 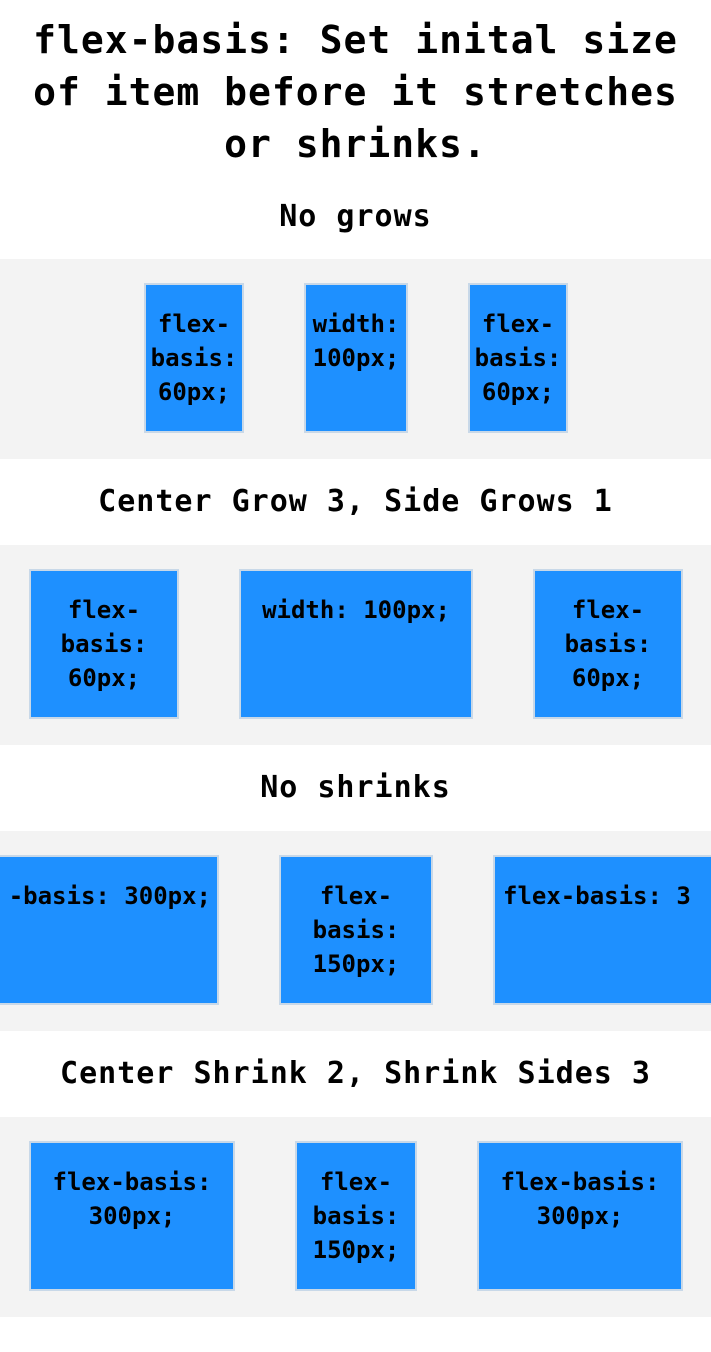 What do you see at coordinates (356, 324) in the screenshot?
I see `flex-item-text: width:` at bounding box center [356, 324].